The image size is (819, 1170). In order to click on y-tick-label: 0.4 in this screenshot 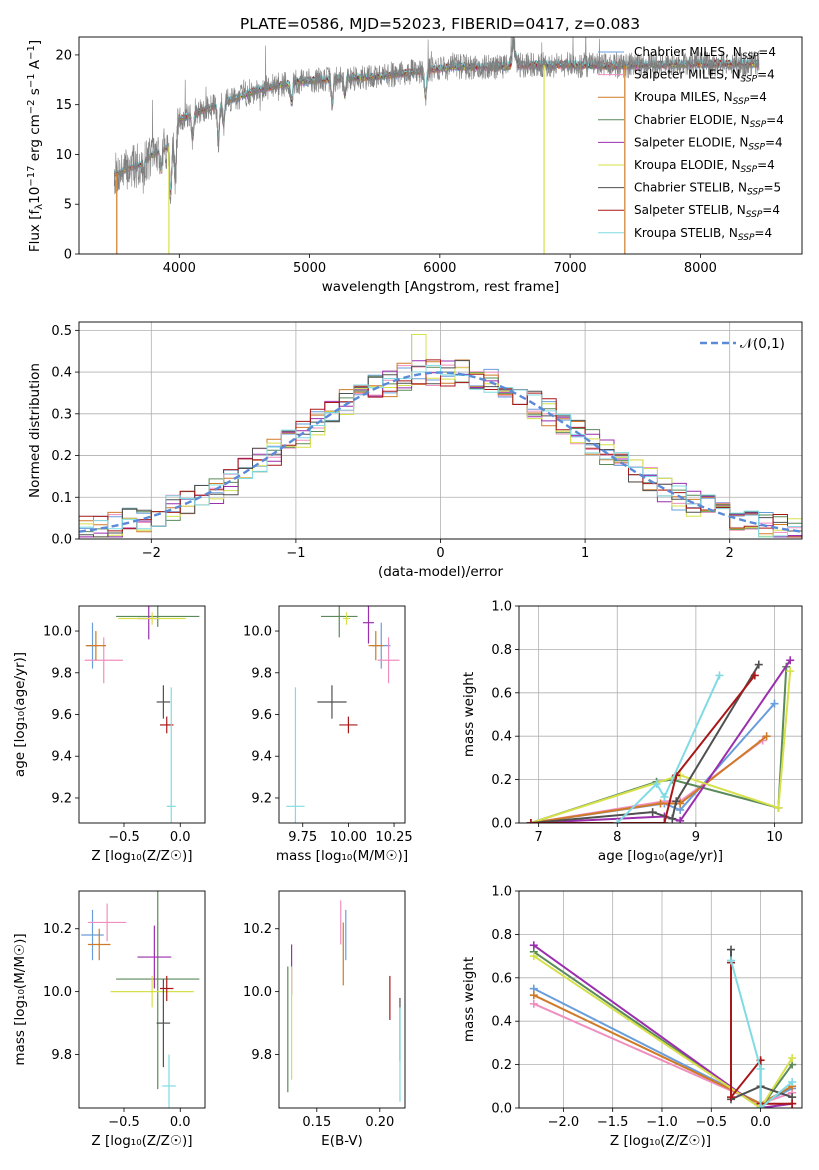, I will do `click(61, 373)`.